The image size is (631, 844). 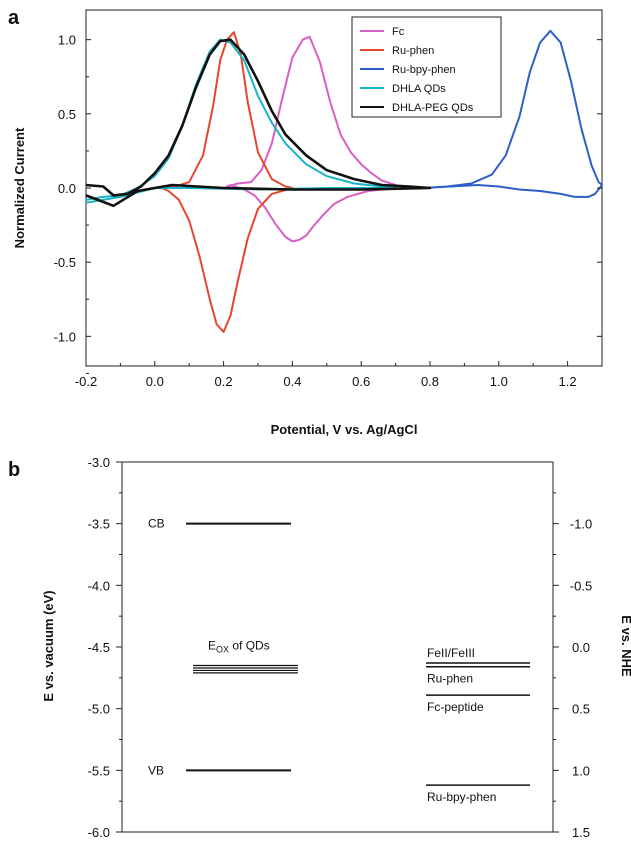 I want to click on level-label: CB, so click(x=156, y=524).